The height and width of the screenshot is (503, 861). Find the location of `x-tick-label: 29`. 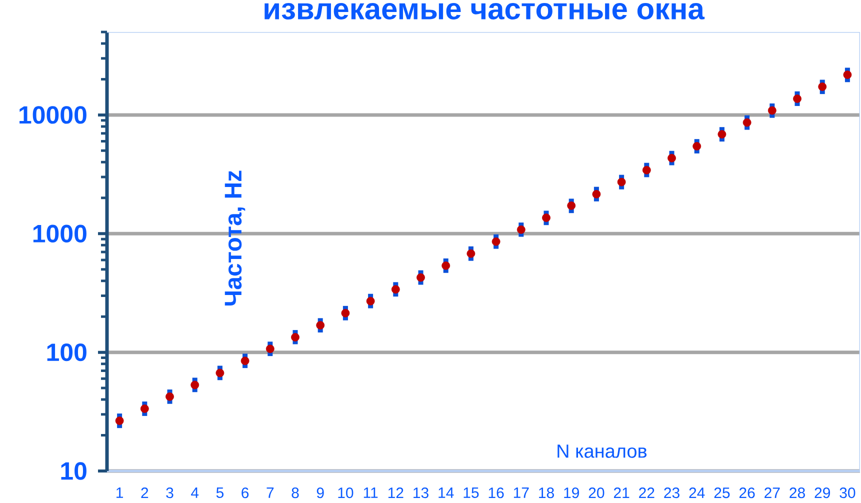

x-tick-label: 29 is located at coordinates (822, 493).